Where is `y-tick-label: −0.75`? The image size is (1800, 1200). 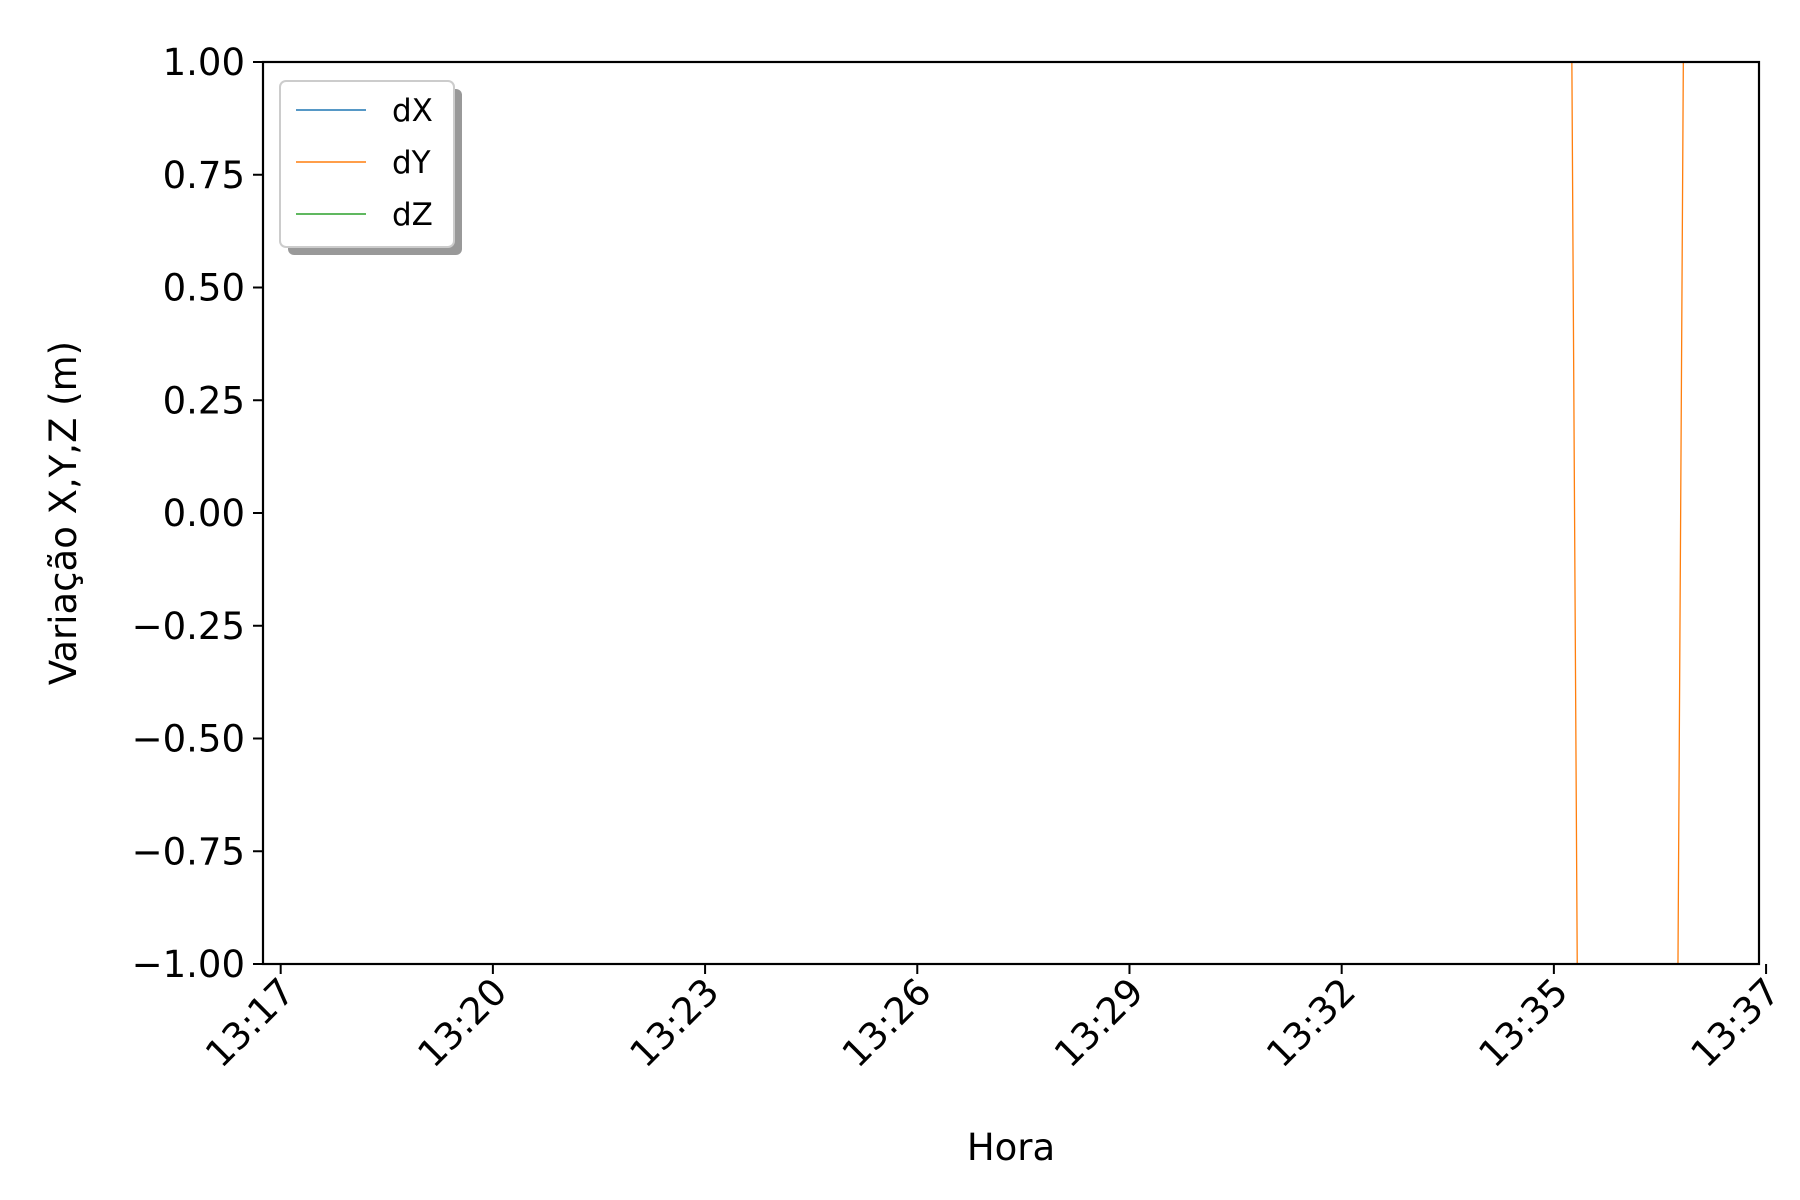 y-tick-label: −0.75 is located at coordinates (188, 851).